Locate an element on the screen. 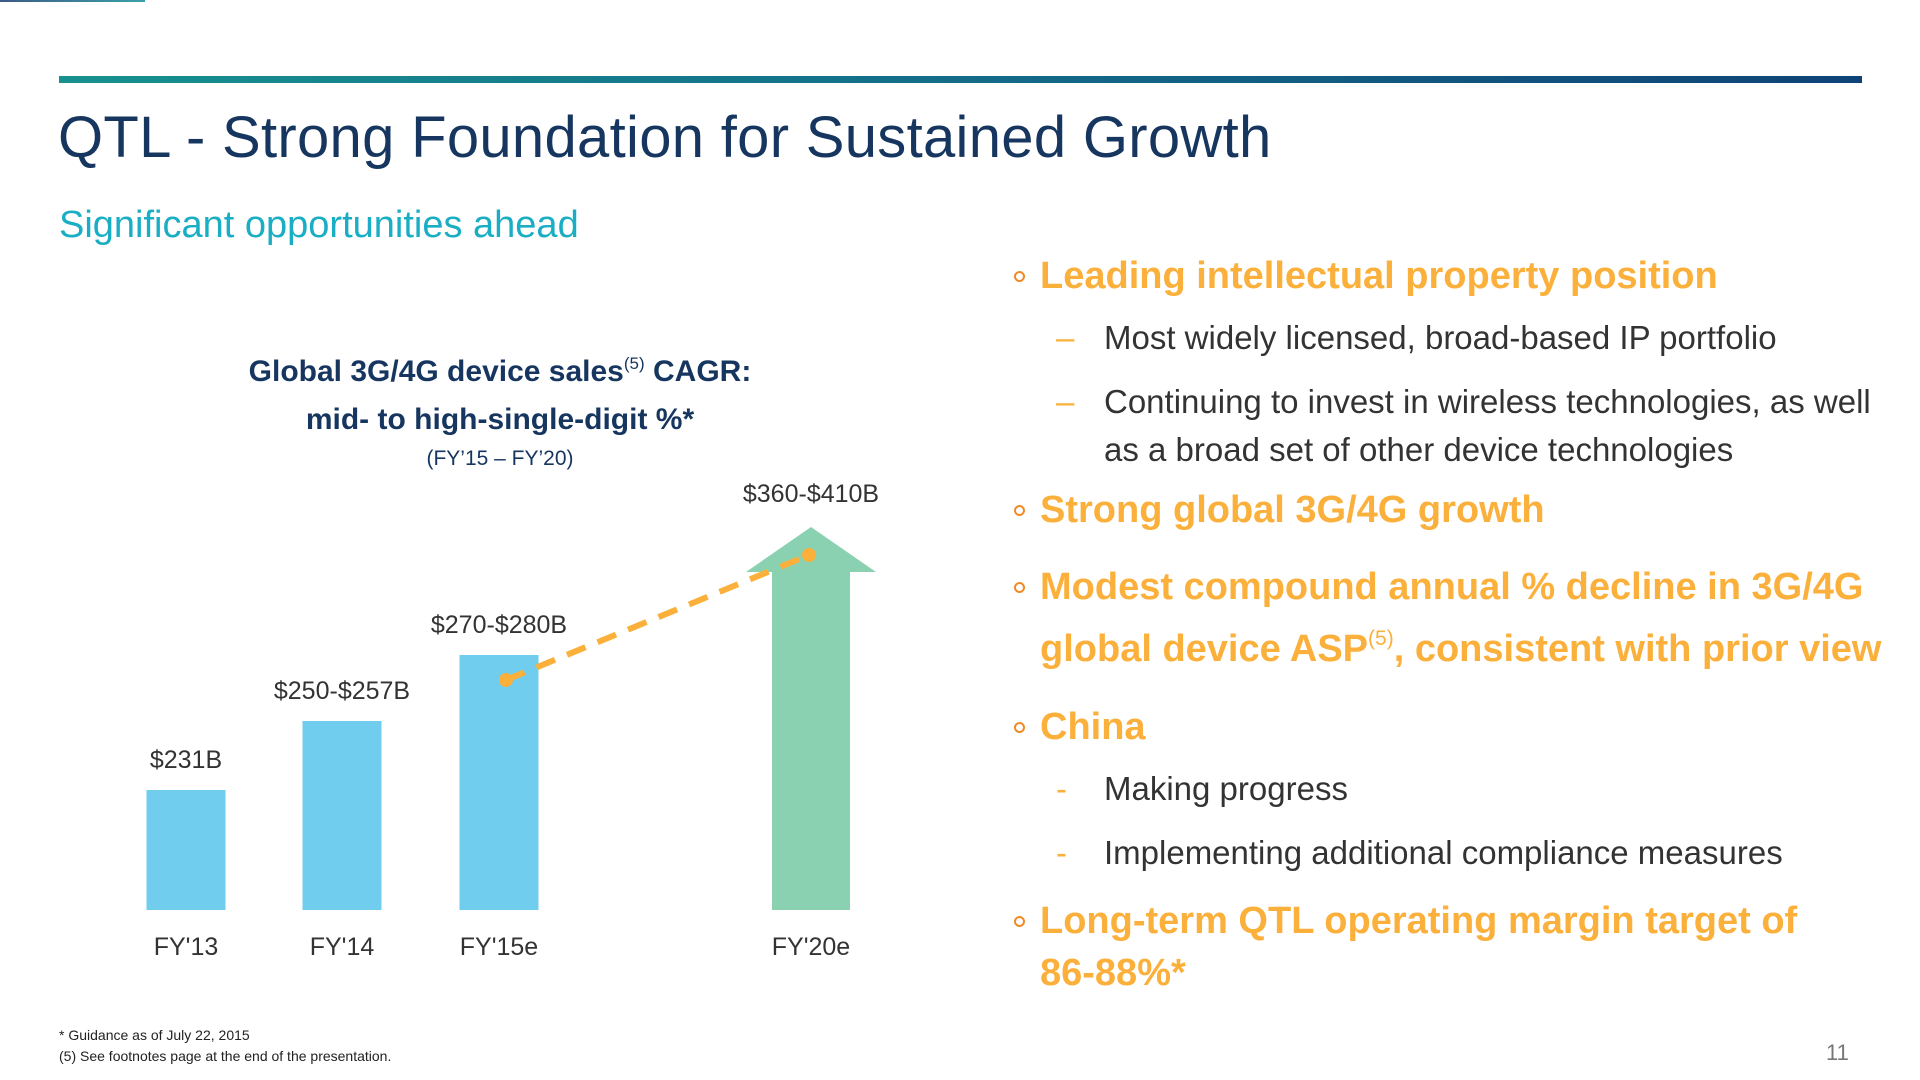 The width and height of the screenshot is (1920, 1080). sub-bullet: - Making progress is located at coordinates (1450, 789).